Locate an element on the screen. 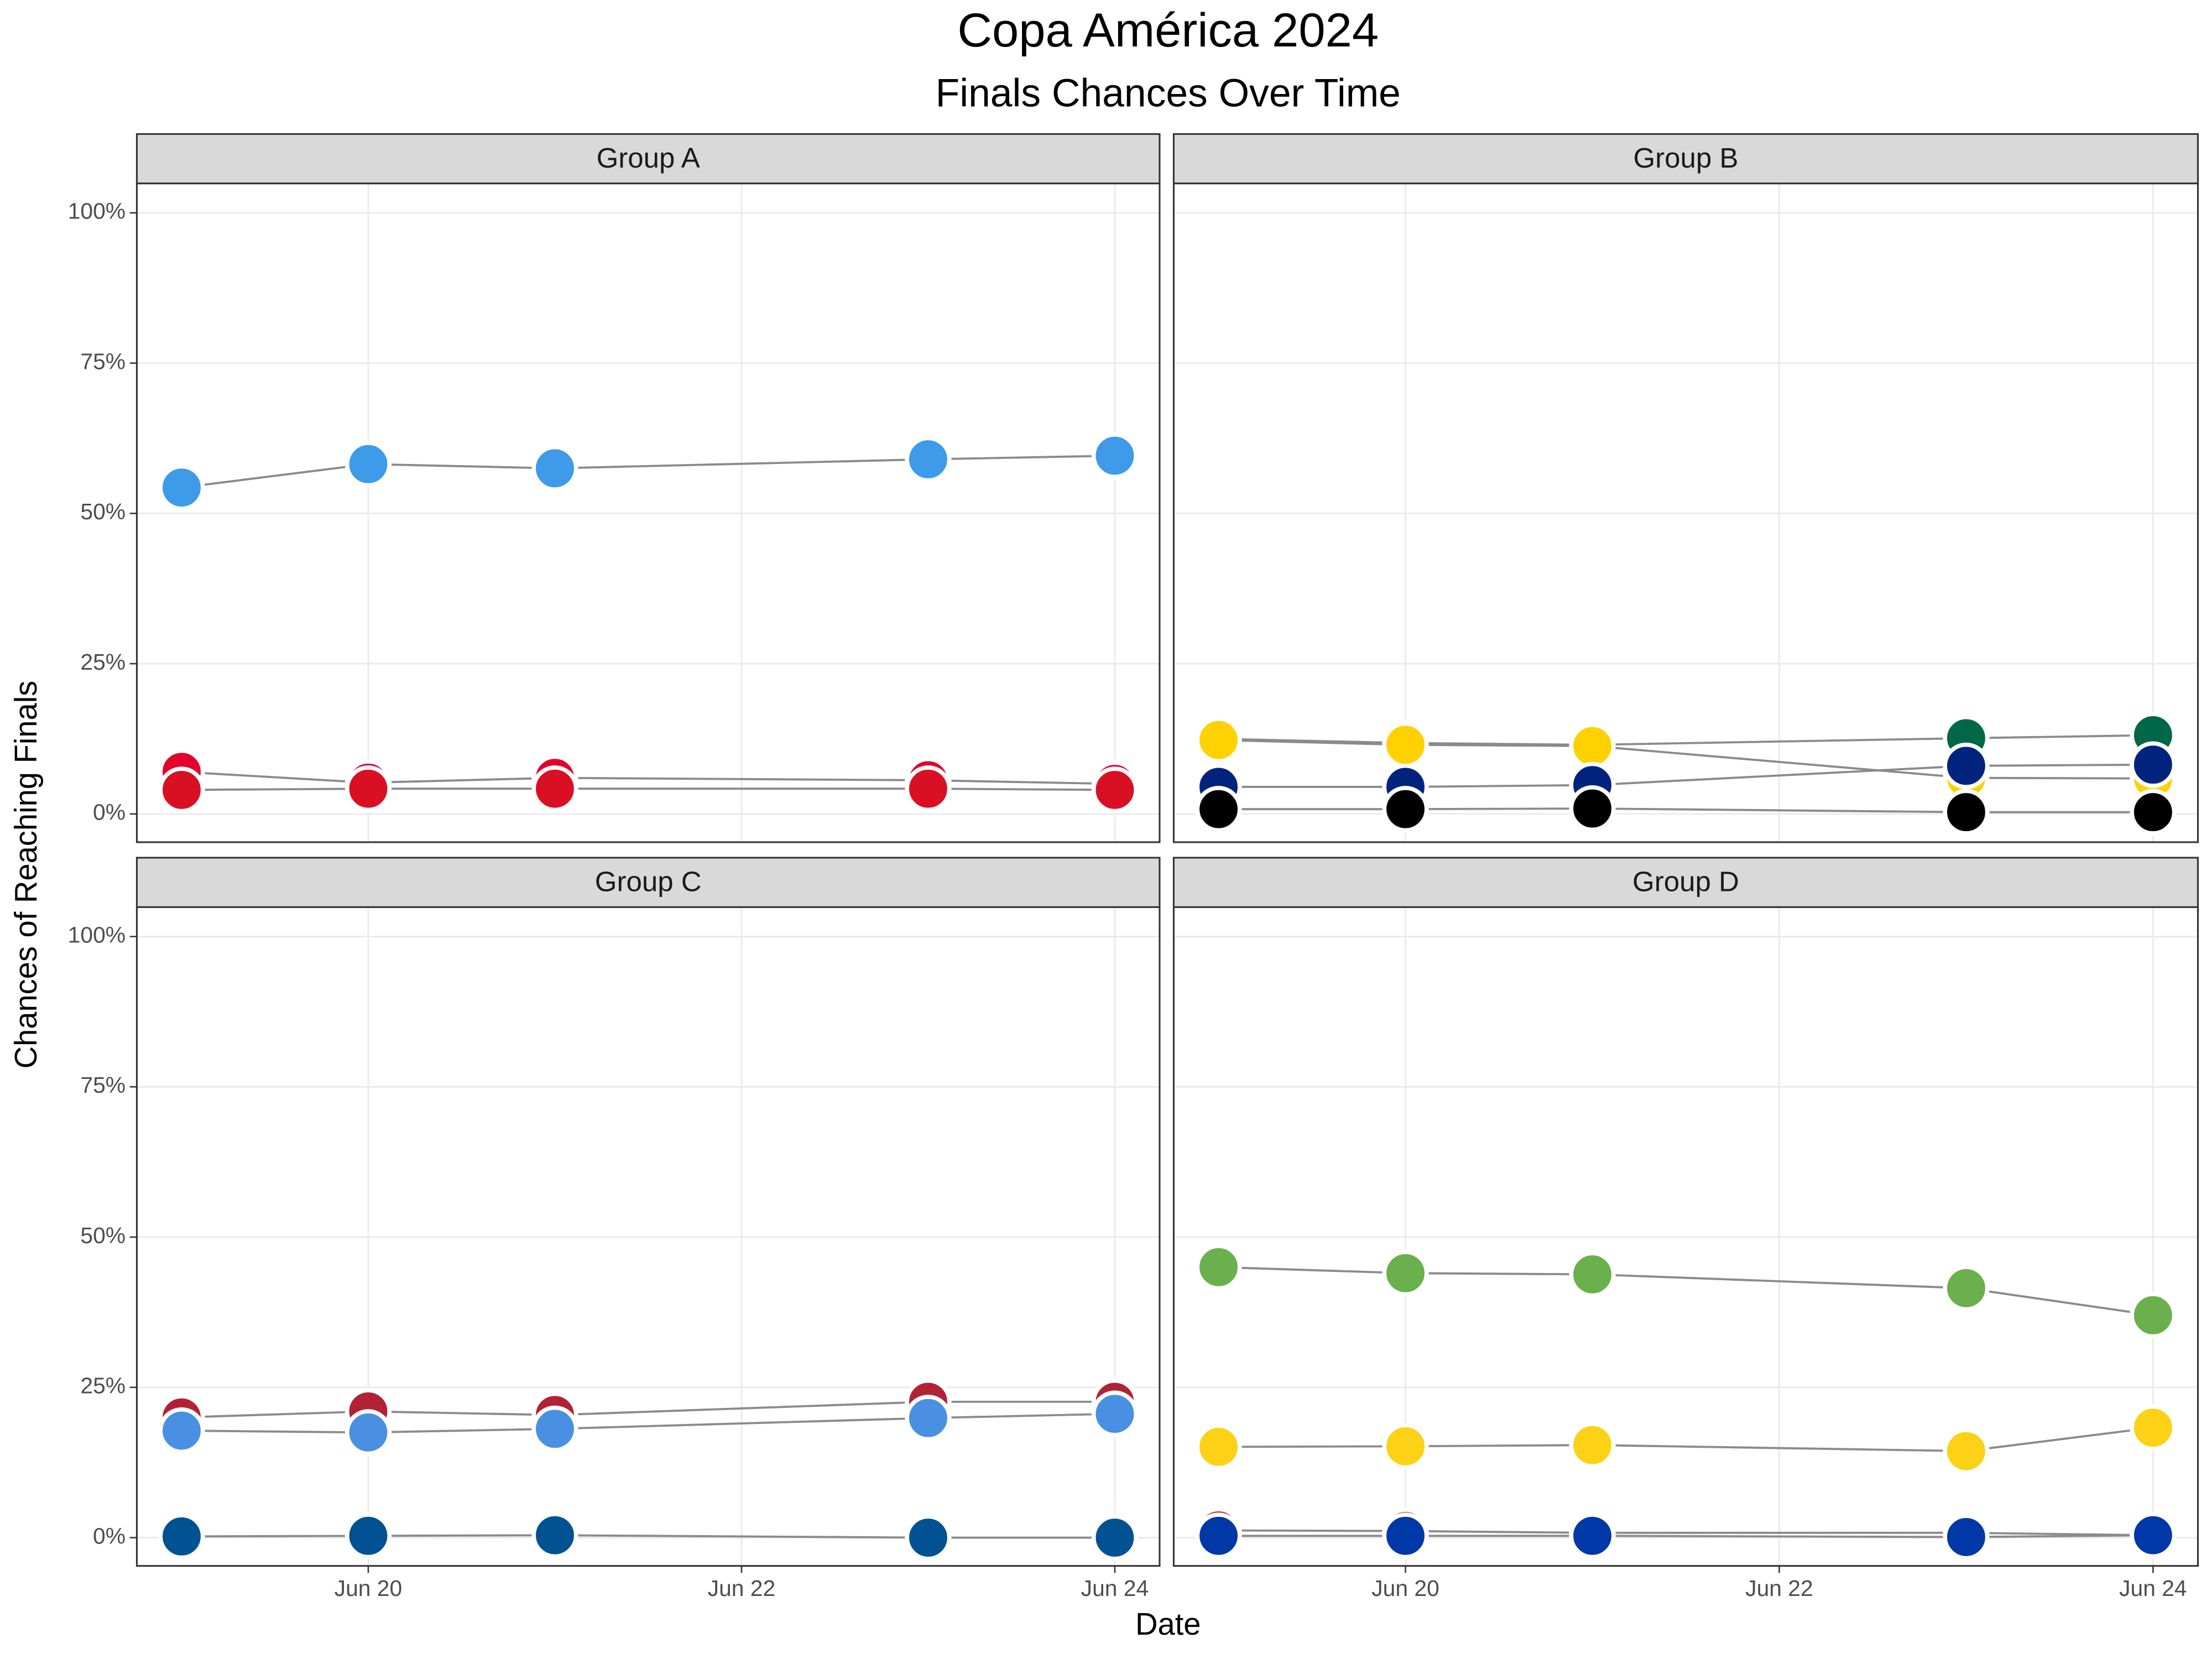 The height and width of the screenshot is (1659, 2212). strip-label: Group B is located at coordinates (1686, 158).